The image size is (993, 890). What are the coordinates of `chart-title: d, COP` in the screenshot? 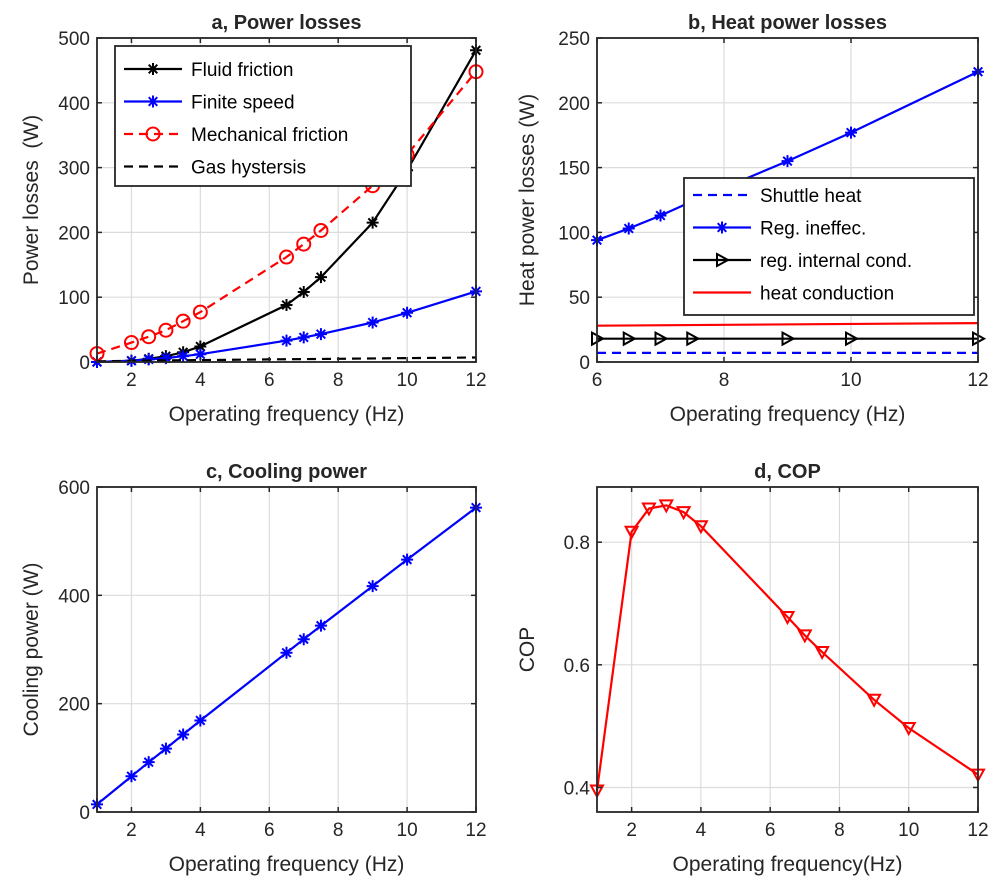 It's located at (787, 472).